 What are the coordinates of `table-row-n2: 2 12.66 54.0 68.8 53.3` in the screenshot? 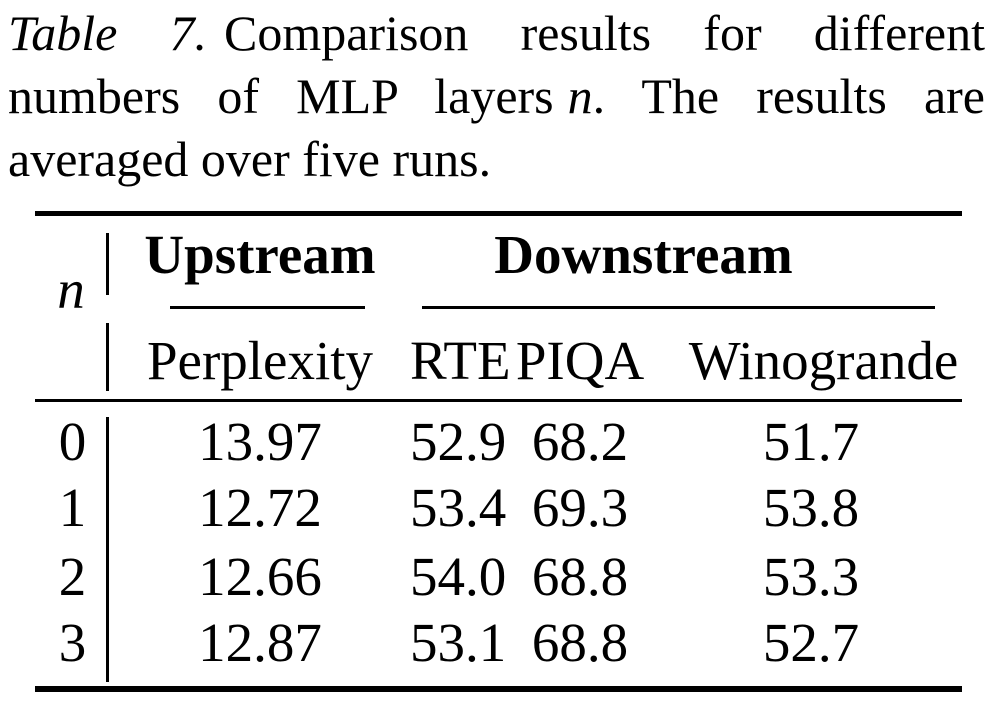 It's located at (498, 576).